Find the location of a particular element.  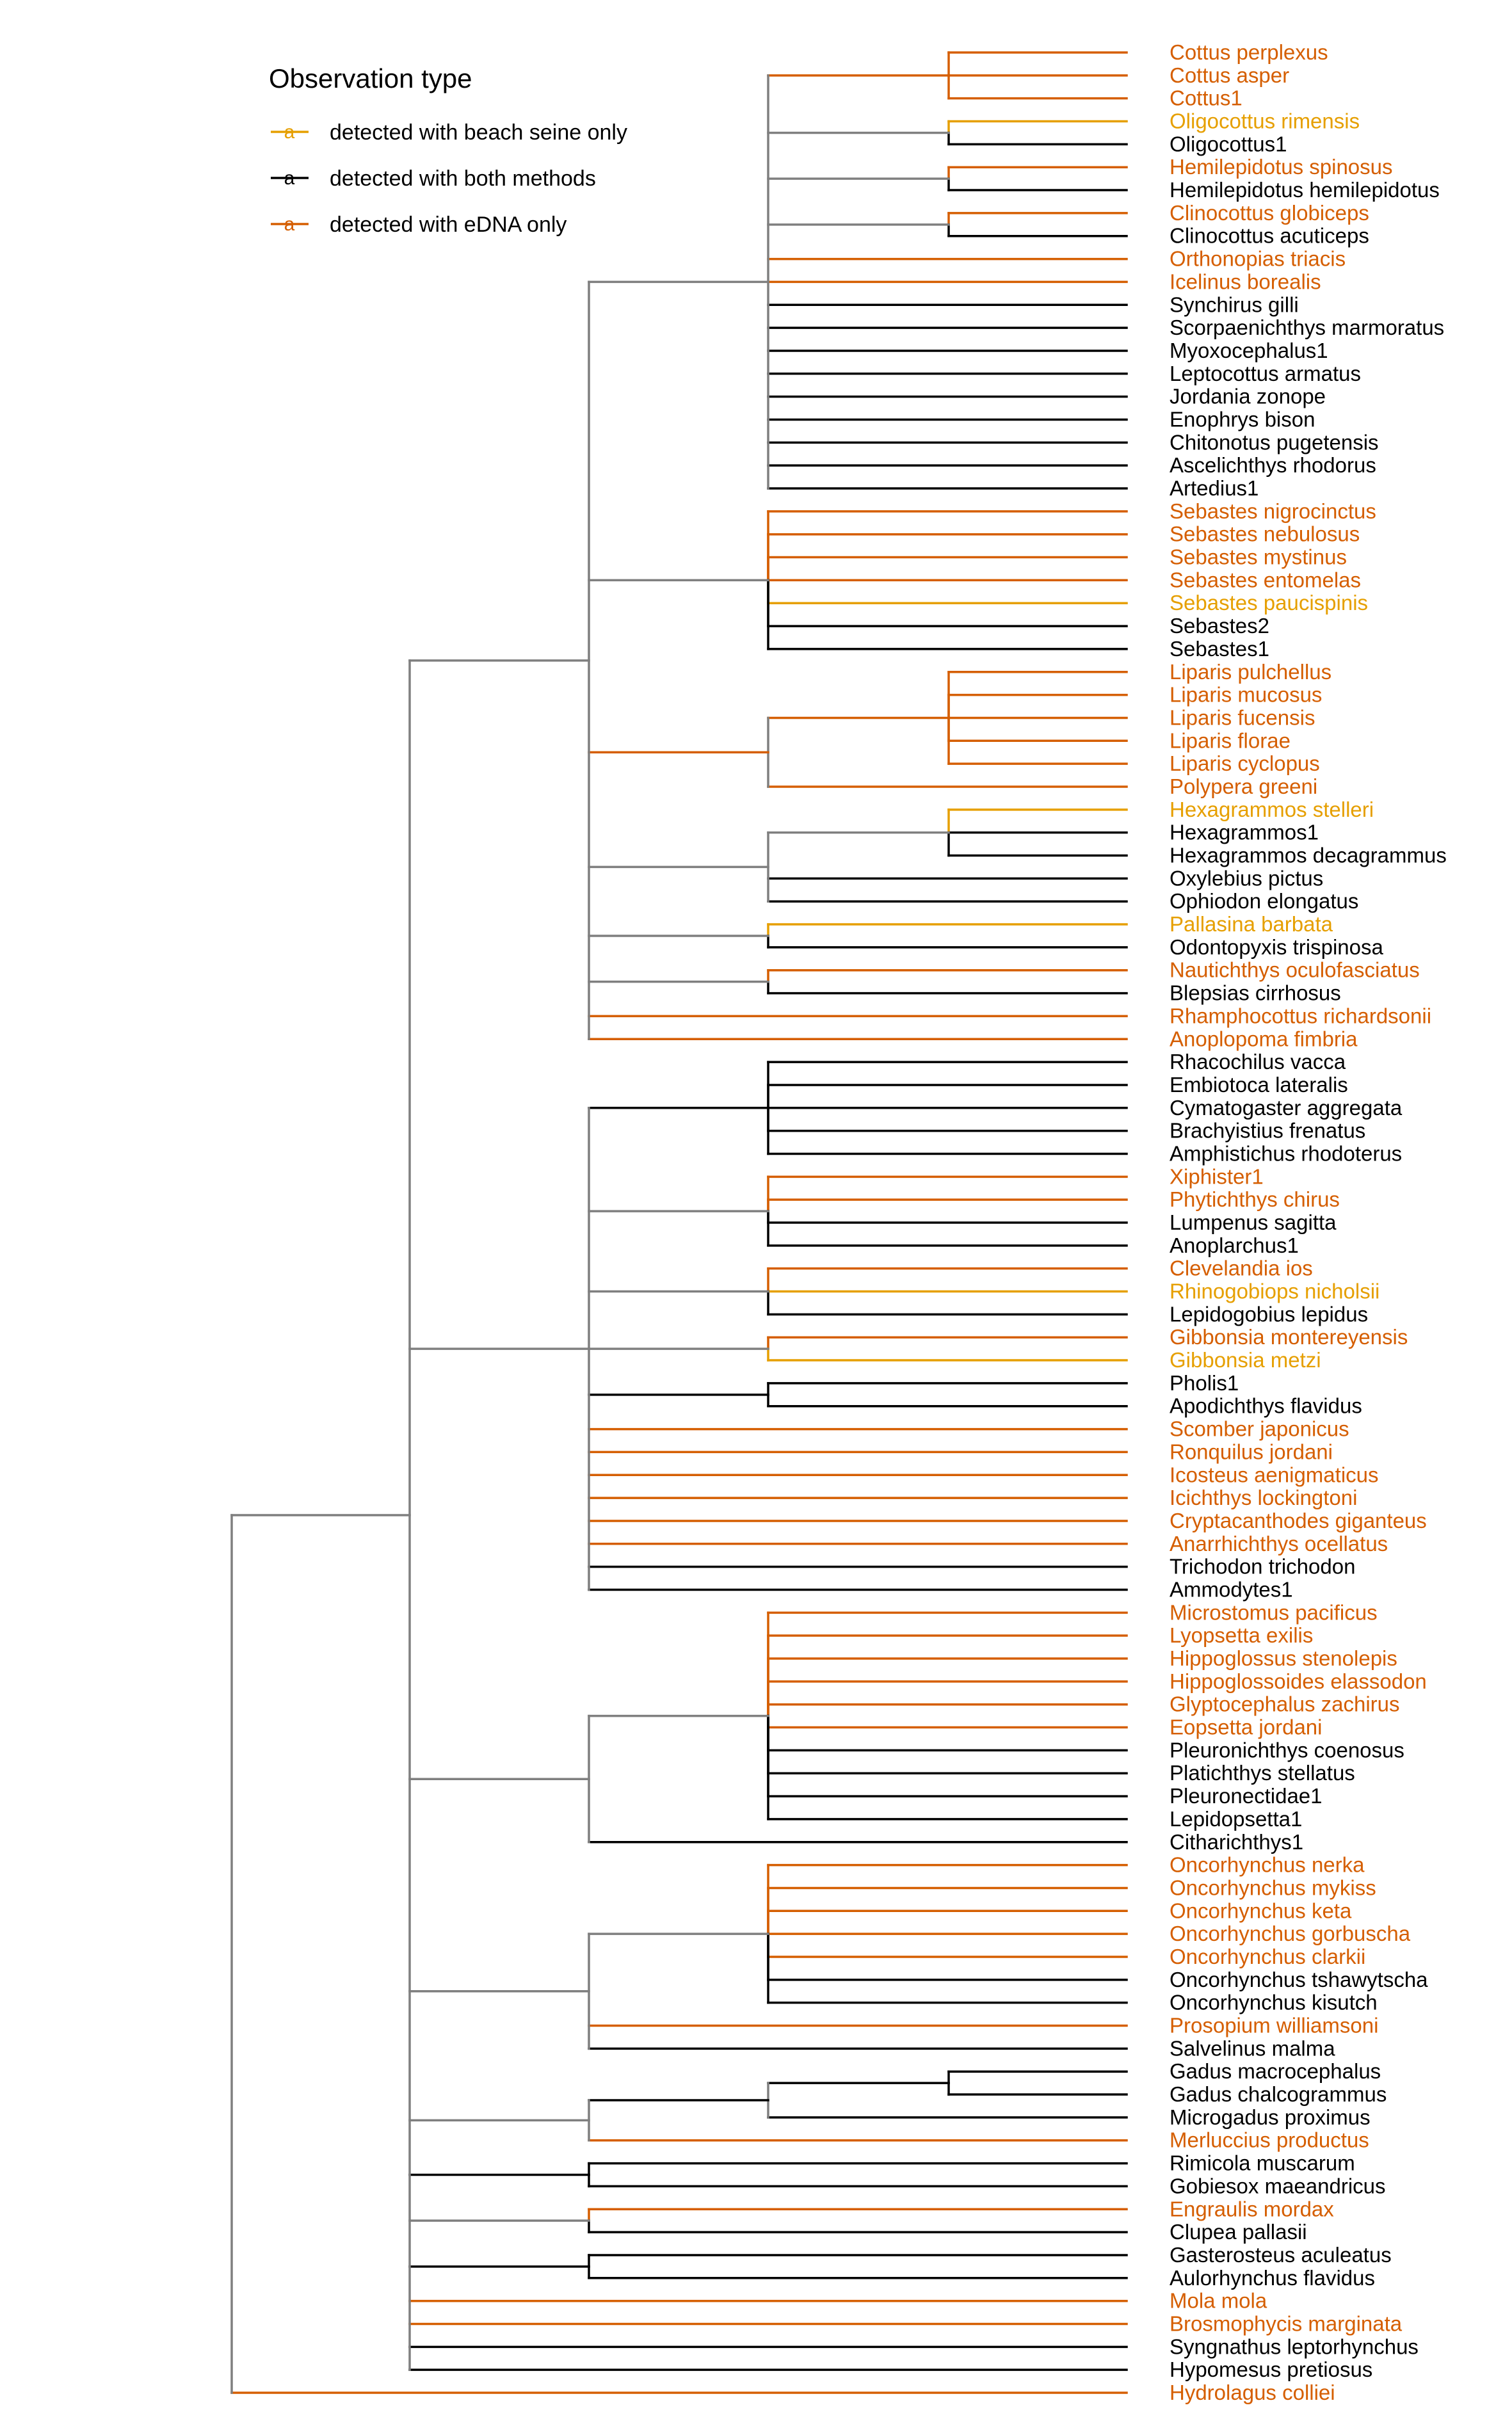

tip-label-prosopium-williamsoni: Prosopium williamsoni is located at coordinates (1274, 2025).